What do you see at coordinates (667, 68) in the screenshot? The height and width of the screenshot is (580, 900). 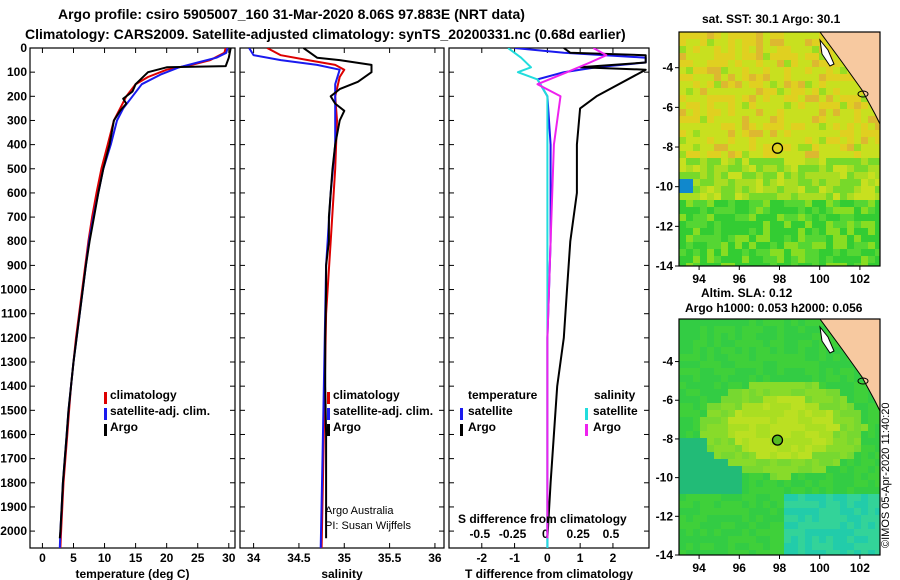 I see `map-y-tick-label: -4` at bounding box center [667, 68].